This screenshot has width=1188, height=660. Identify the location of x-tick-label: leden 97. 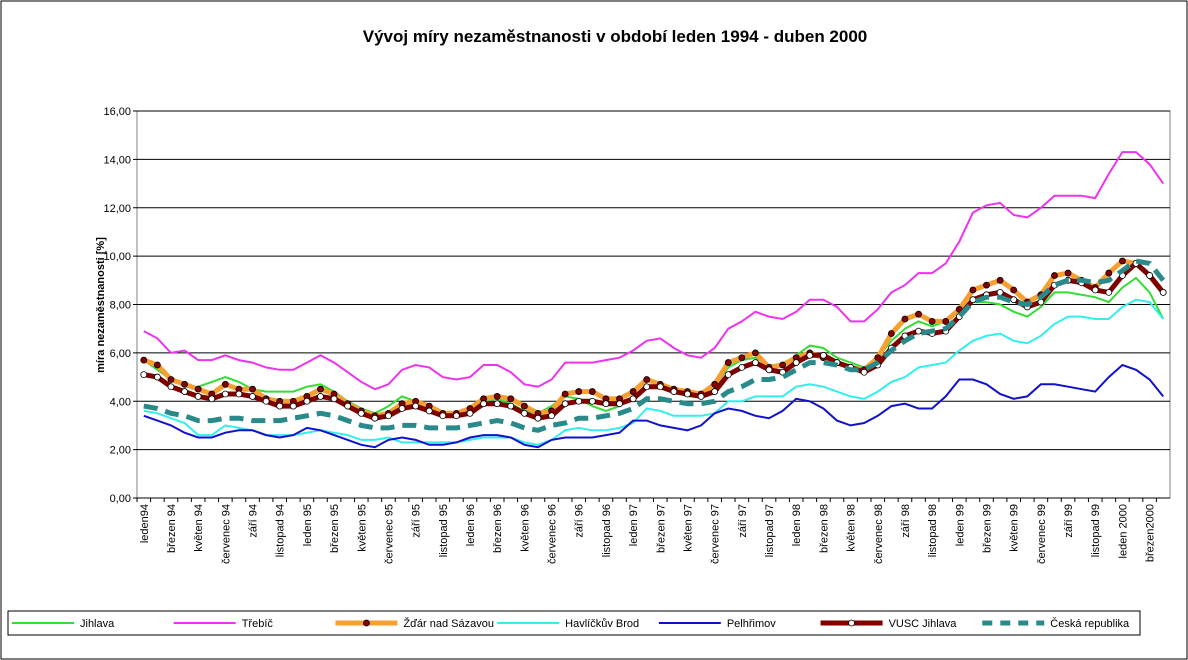
(634, 525).